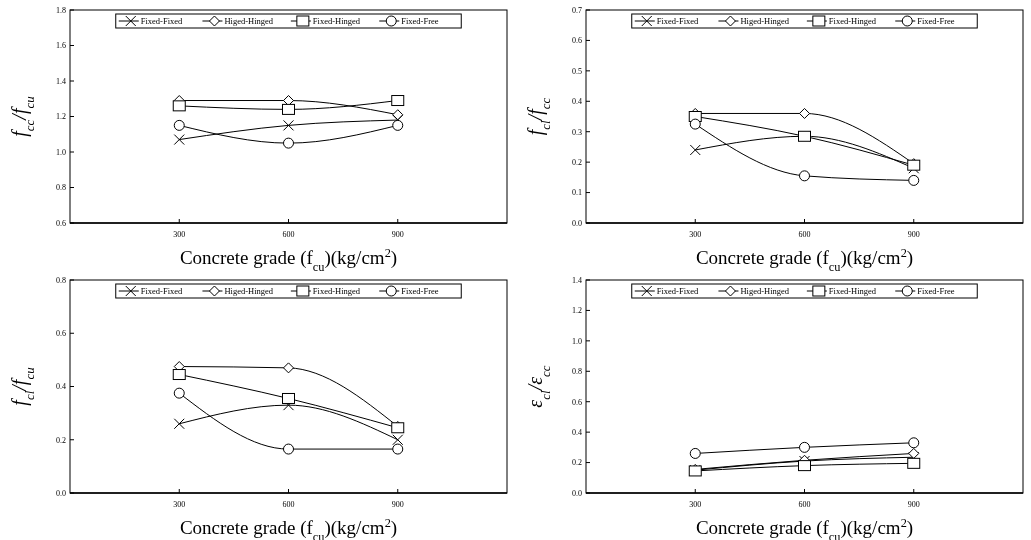 This screenshot has height=540, width=1031. What do you see at coordinates (577, 193) in the screenshot?
I see `y-tick-label: 0.1` at bounding box center [577, 193].